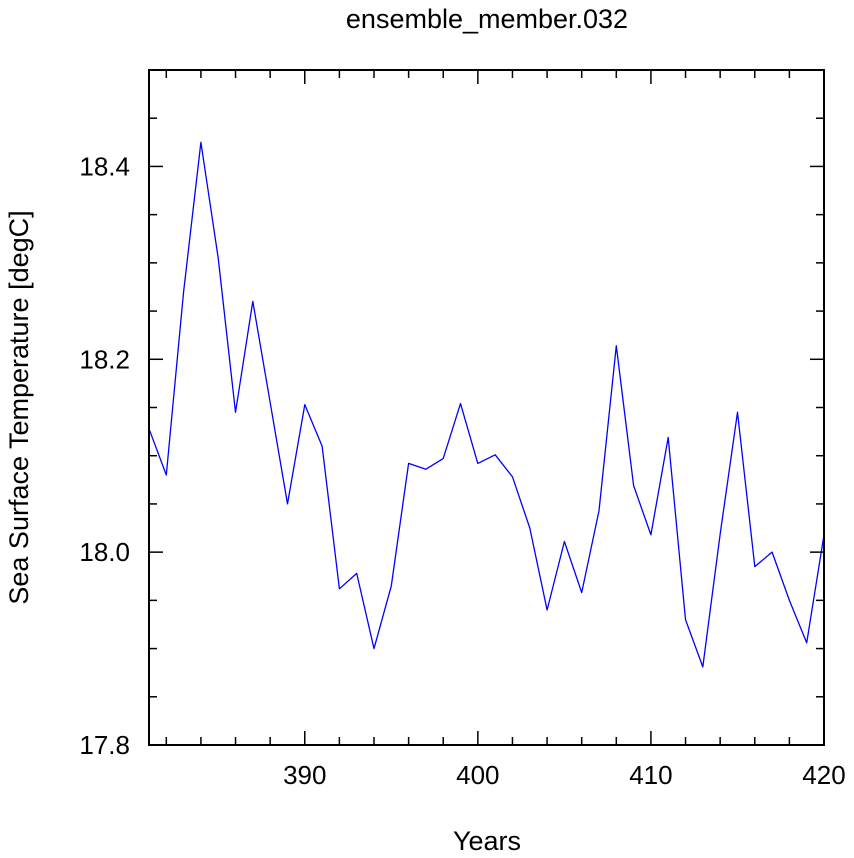 The width and height of the screenshot is (854, 858). What do you see at coordinates (104, 552) in the screenshot?
I see `y-tick-label: 18.0` at bounding box center [104, 552].